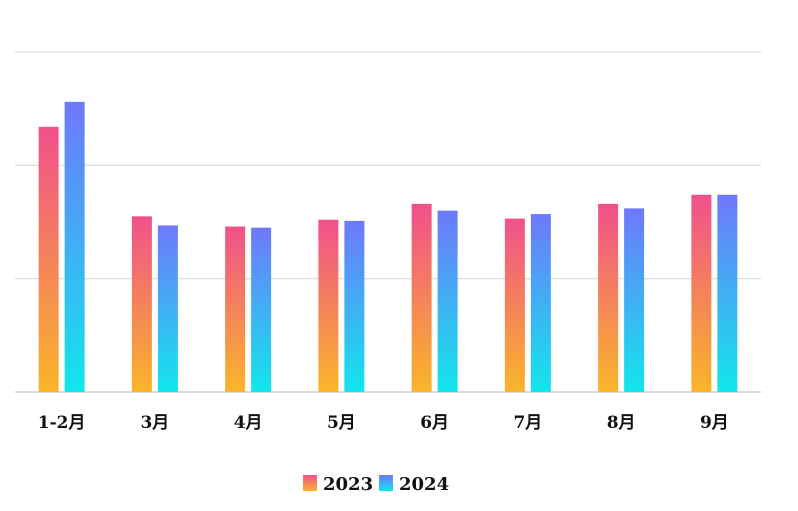  I want to click on legend-swatch-2023, so click(310, 483).